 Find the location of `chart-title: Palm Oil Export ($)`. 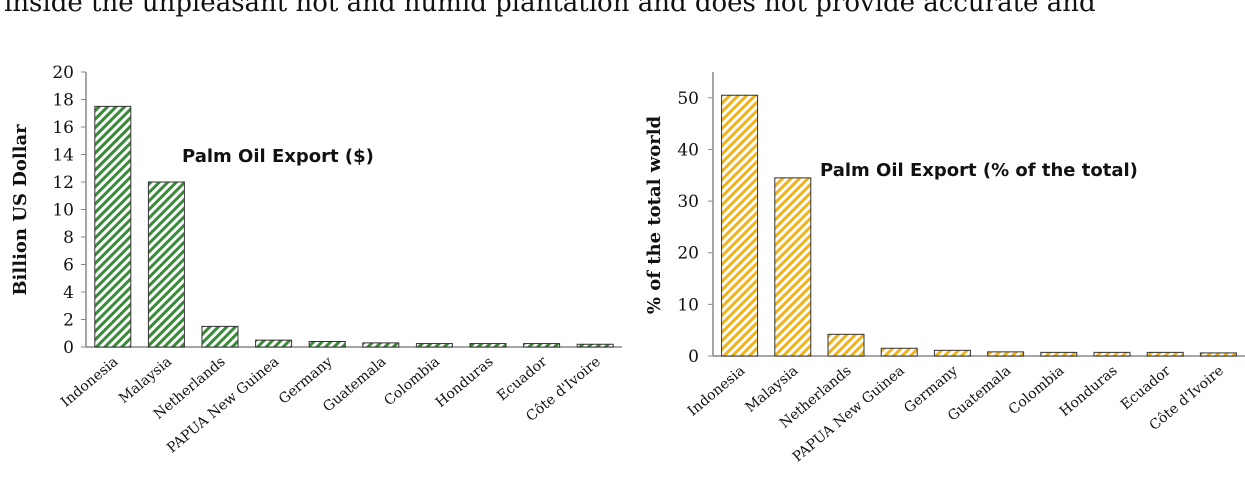

chart-title: Palm Oil Export ($) is located at coordinates (278, 156).